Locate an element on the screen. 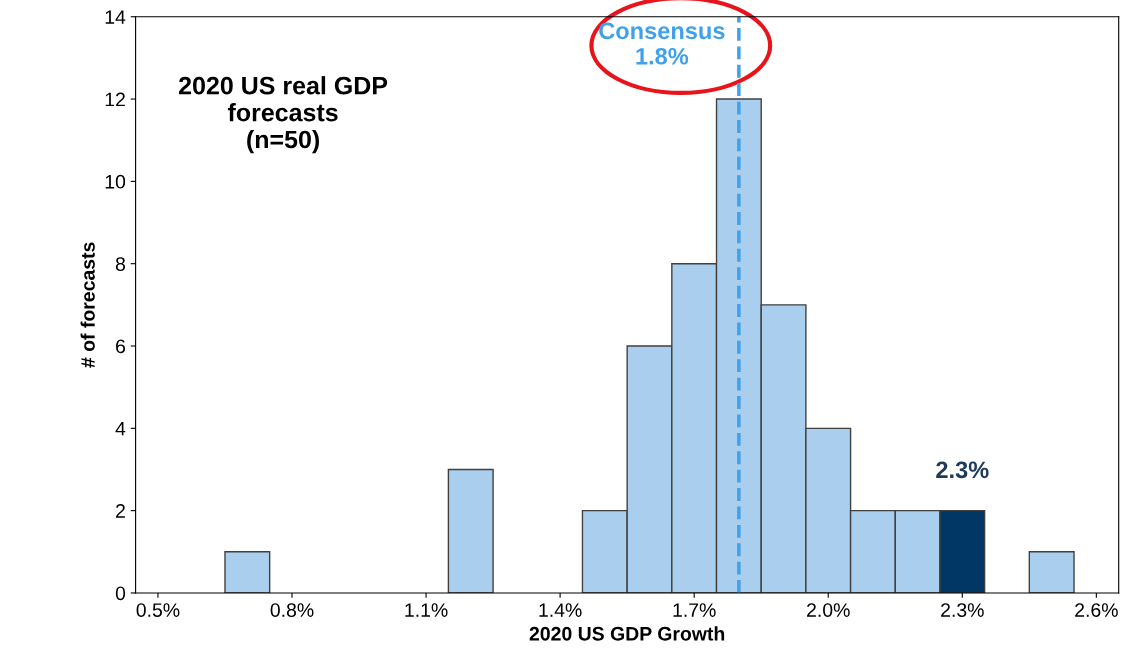 This screenshot has width=1130, height=670. annotation: 2020 US real GDP forecasts (n=50) is located at coordinates (283, 115).